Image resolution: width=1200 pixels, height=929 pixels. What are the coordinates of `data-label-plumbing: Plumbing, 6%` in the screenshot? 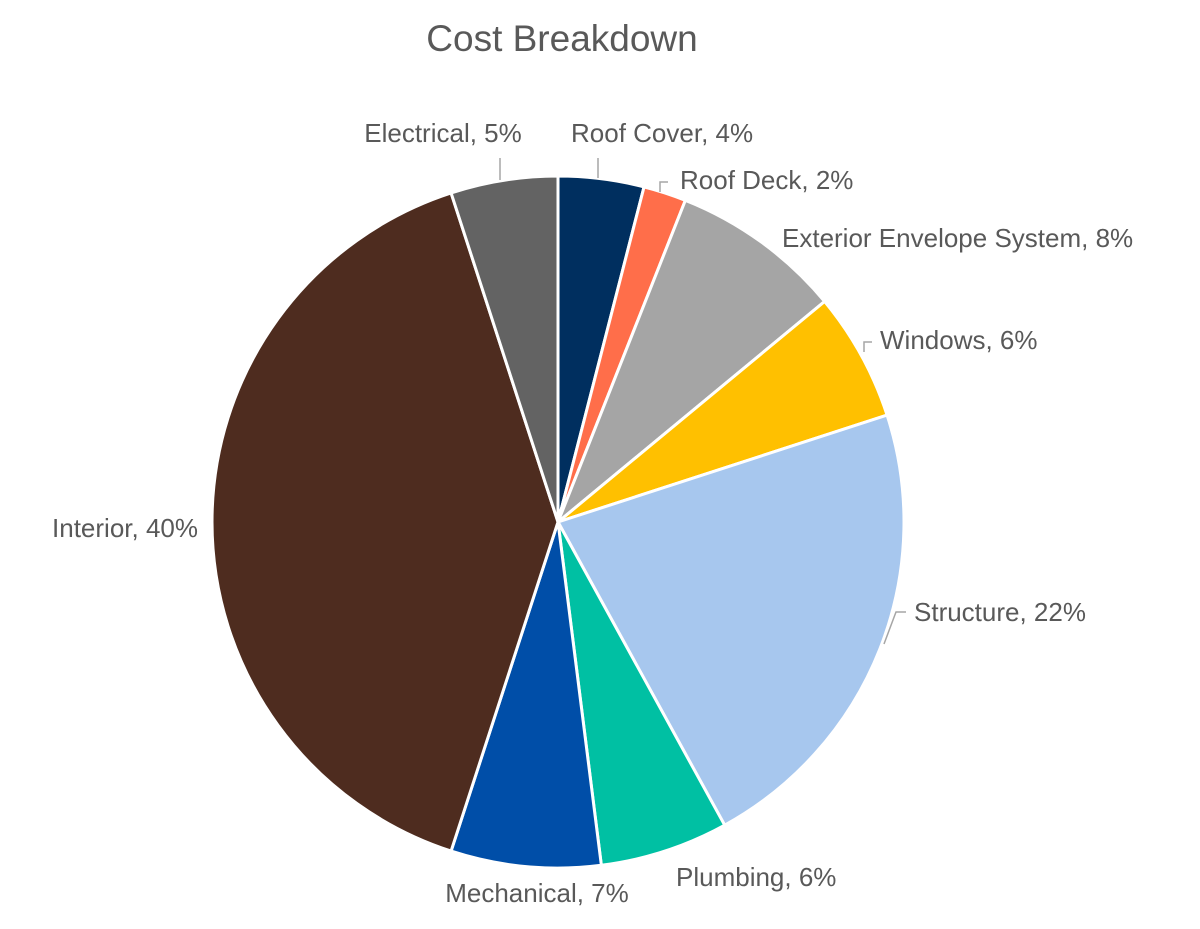 It's located at (756, 877).